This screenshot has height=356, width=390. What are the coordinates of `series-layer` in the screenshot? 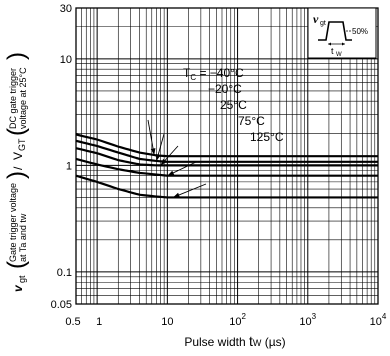 It's located at (226, 166).